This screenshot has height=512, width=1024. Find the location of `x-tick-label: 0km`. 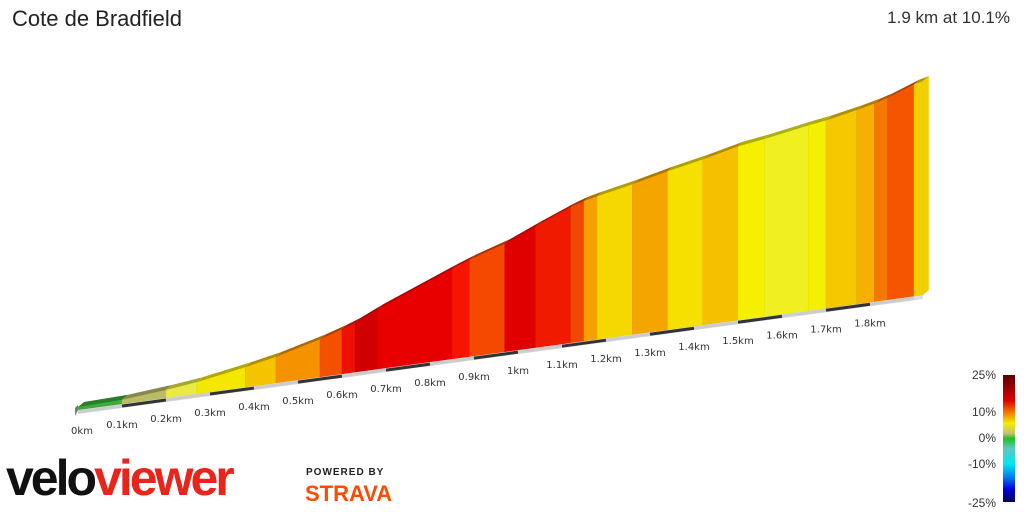

x-tick-label: 0km is located at coordinates (82, 431).